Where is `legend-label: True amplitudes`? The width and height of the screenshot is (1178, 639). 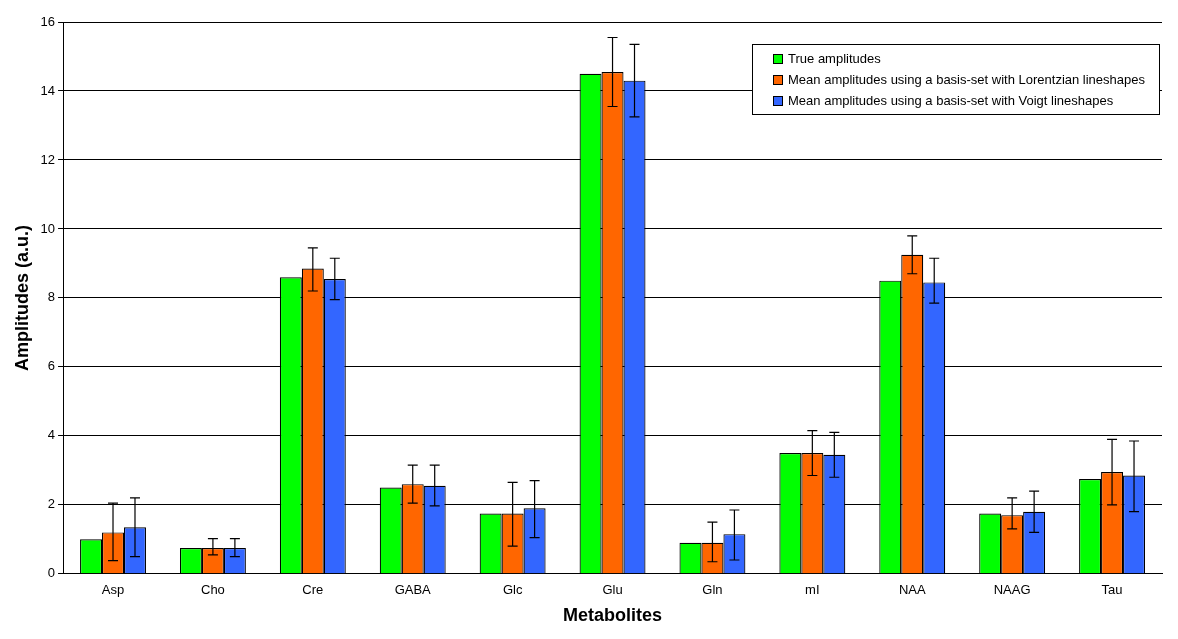 legend-label: True amplitudes is located at coordinates (834, 59).